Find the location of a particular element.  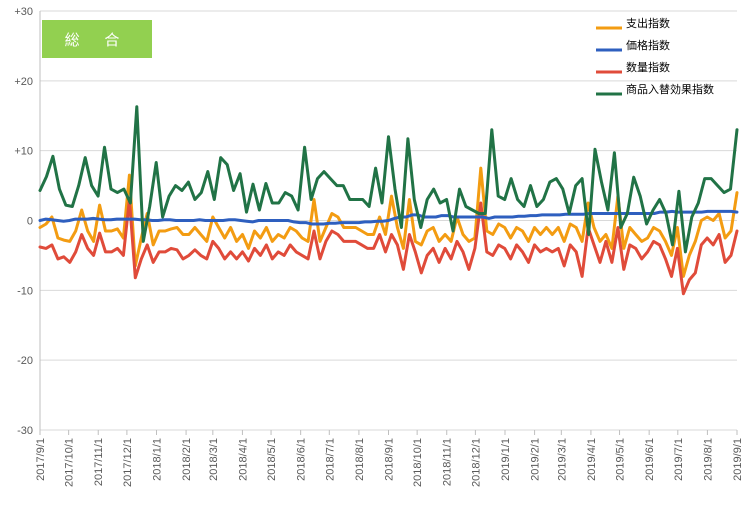

x-tick-label: 2018/3/1 is located at coordinates (214, 459).